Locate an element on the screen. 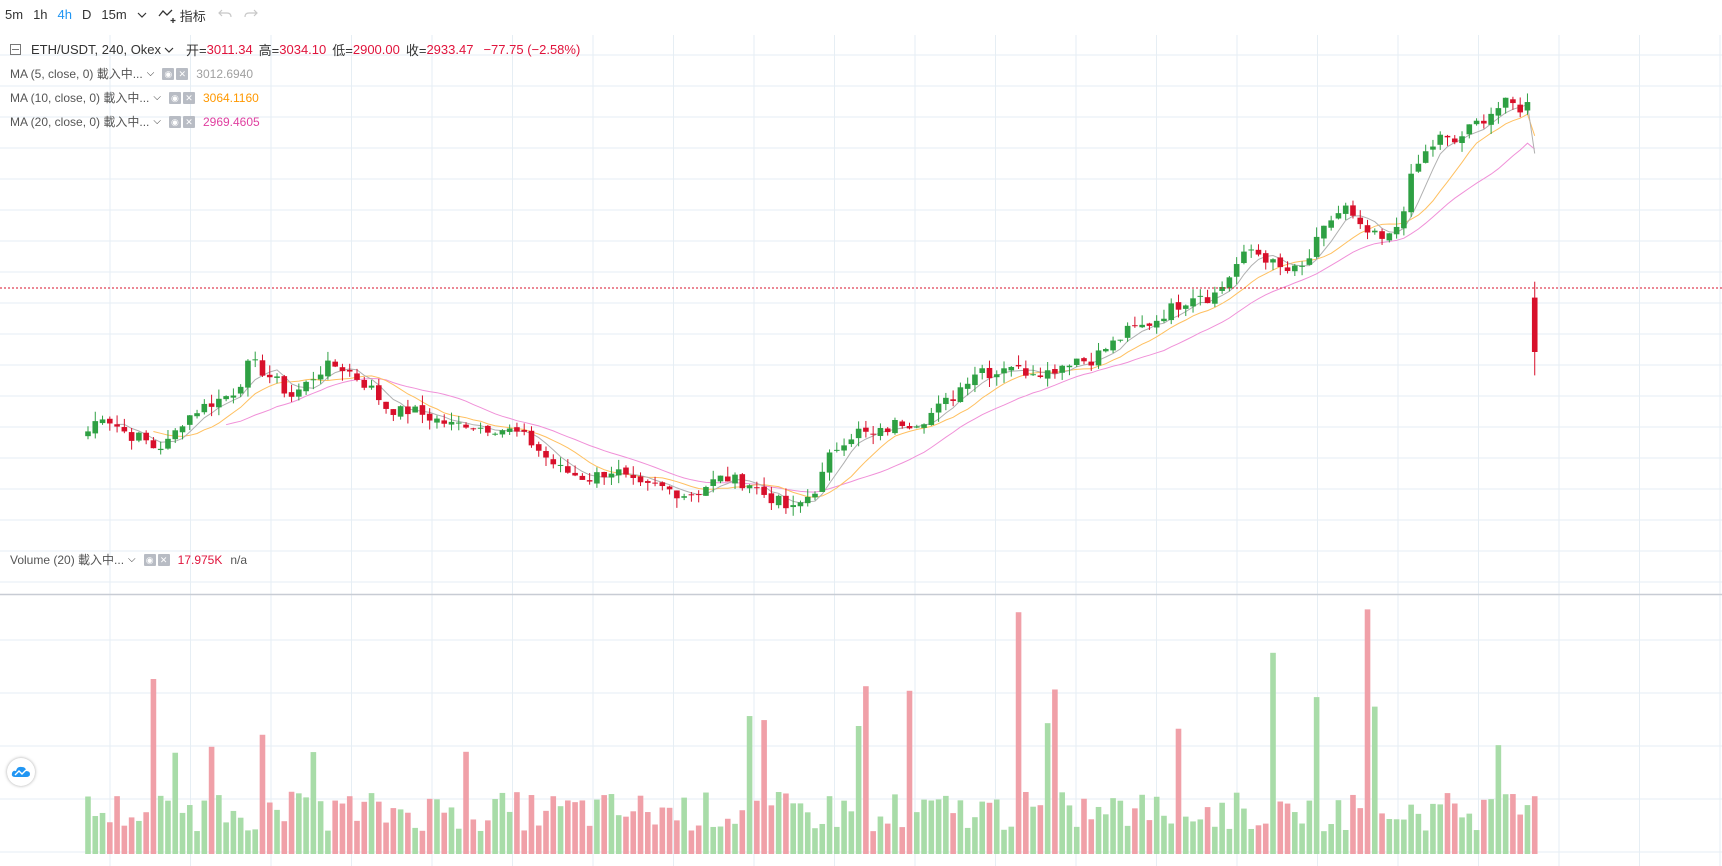 Image resolution: width=1722 pixels, height=866 pixels. indicators-button: 指标 is located at coordinates (182, 15).